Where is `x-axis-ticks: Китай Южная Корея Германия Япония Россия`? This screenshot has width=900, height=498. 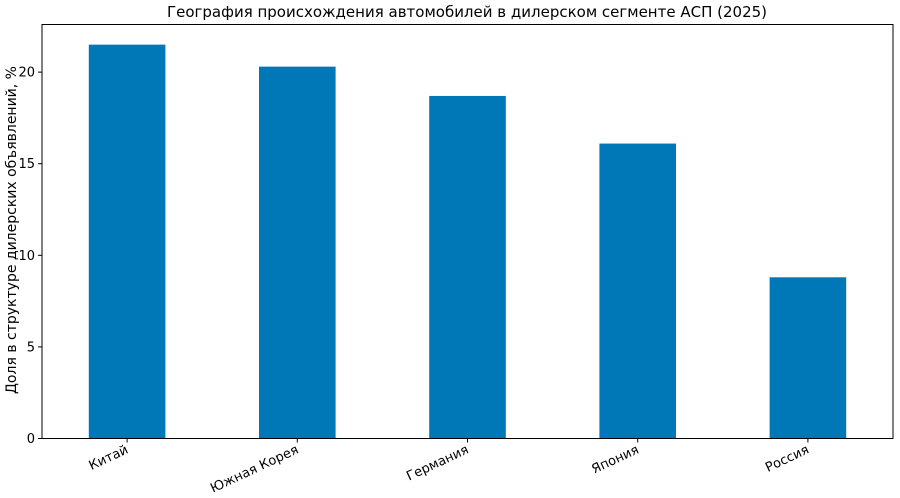 x-axis-ticks: Китай Южная Корея Германия Япония Россия is located at coordinates (449, 467).